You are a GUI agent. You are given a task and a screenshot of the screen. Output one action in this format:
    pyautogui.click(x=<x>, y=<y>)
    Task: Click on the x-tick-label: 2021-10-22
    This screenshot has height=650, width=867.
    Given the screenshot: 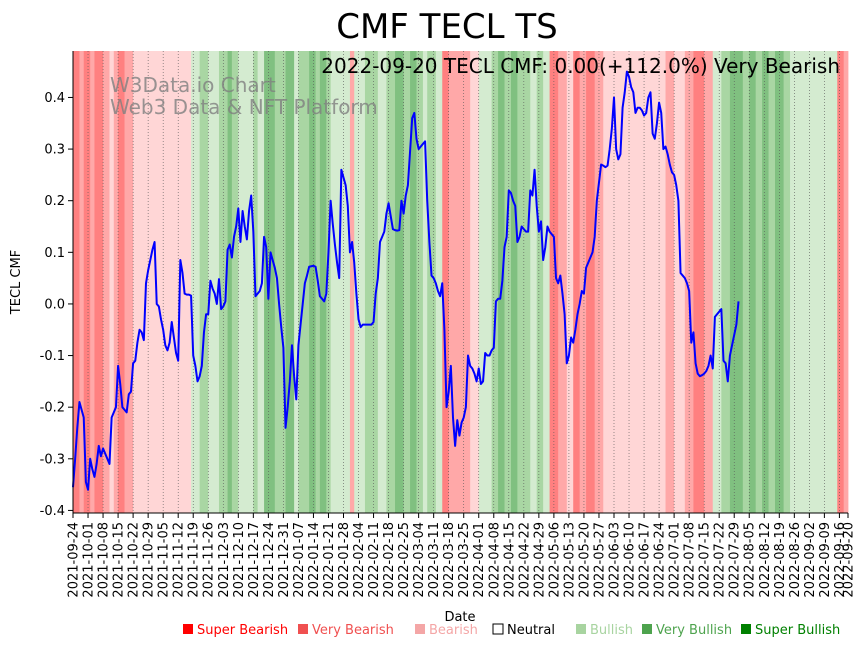 What is the action you would take?
    pyautogui.click(x=134, y=560)
    